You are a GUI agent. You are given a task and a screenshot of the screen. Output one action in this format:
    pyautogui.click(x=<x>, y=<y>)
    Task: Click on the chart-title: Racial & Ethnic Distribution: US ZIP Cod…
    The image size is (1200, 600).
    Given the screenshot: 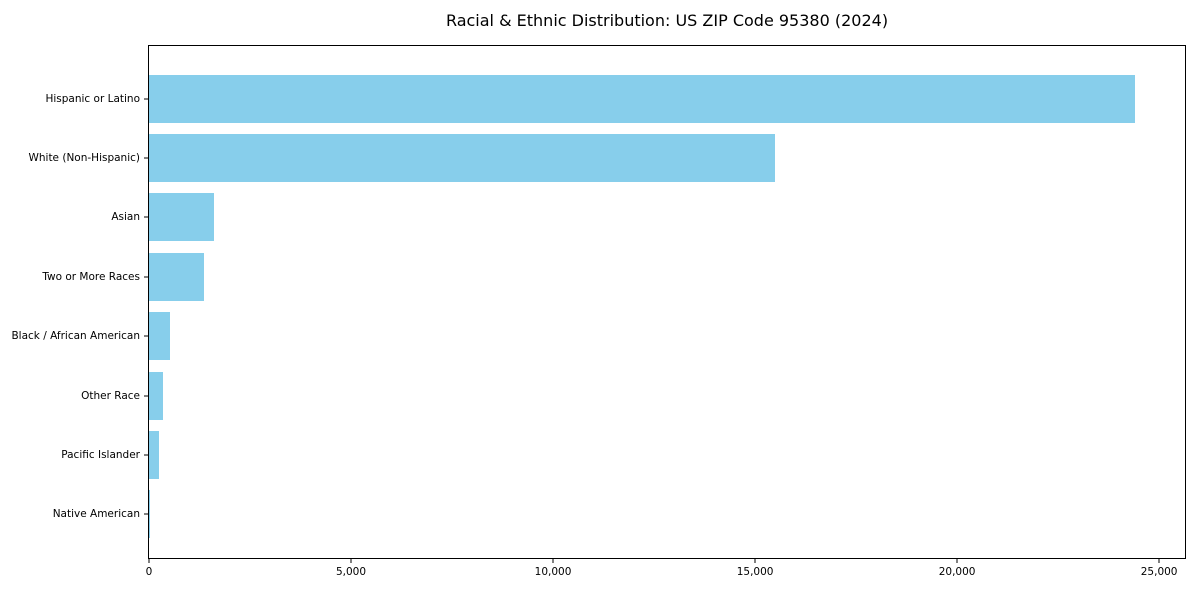 What is the action you would take?
    pyautogui.click(x=667, y=20)
    